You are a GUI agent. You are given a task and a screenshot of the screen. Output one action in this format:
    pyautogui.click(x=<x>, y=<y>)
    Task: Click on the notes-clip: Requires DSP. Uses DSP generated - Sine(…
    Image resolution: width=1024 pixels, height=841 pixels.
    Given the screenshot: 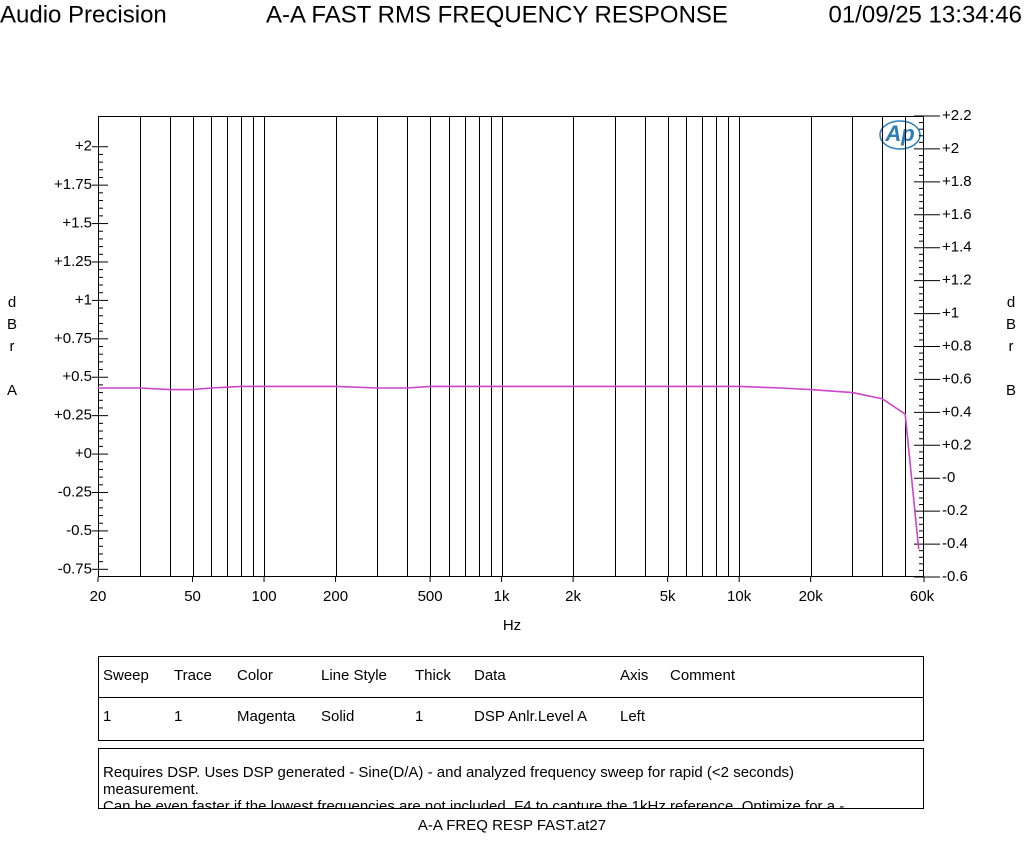 What is the action you would take?
    pyautogui.click(x=473, y=789)
    